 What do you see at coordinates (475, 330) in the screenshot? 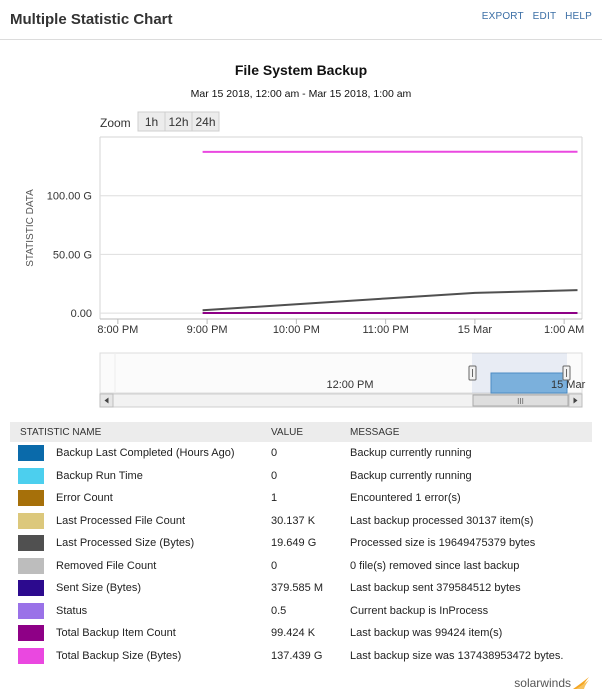
I see `x-tick-label: 15 Mar` at bounding box center [475, 330].